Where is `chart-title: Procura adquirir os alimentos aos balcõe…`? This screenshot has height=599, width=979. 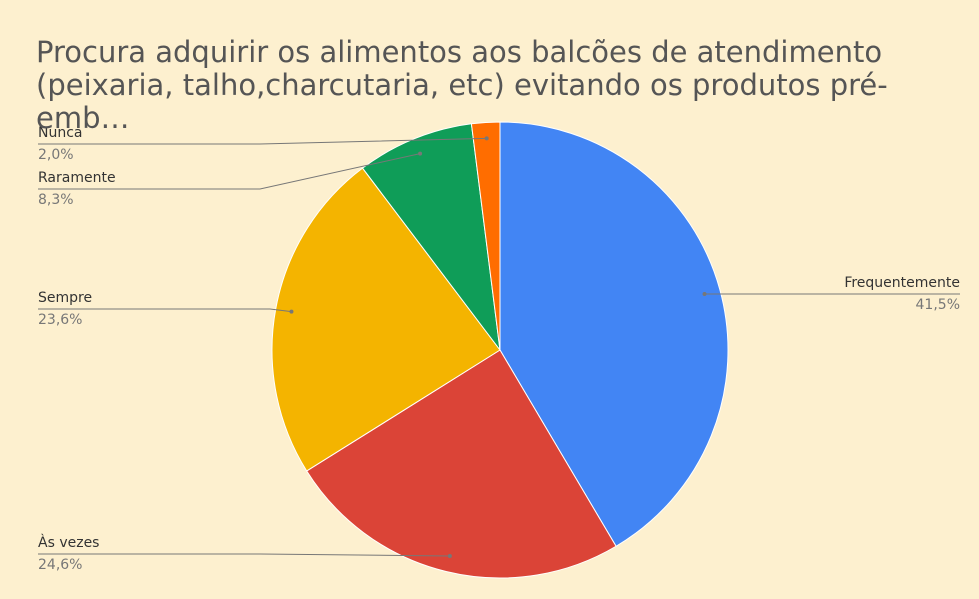 chart-title: Procura adquirir os alimentos aos balcõe… is located at coordinates (462, 85).